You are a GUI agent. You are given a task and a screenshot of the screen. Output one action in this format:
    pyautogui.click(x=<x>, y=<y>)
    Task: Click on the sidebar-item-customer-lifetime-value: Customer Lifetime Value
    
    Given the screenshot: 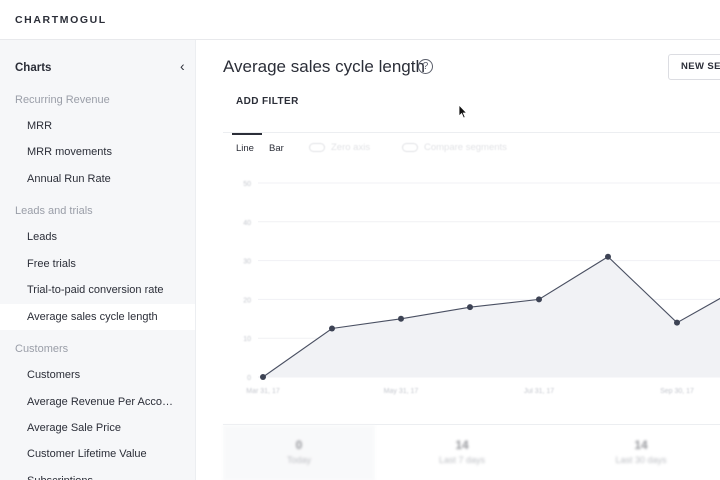 What is the action you would take?
    pyautogui.click(x=87, y=454)
    